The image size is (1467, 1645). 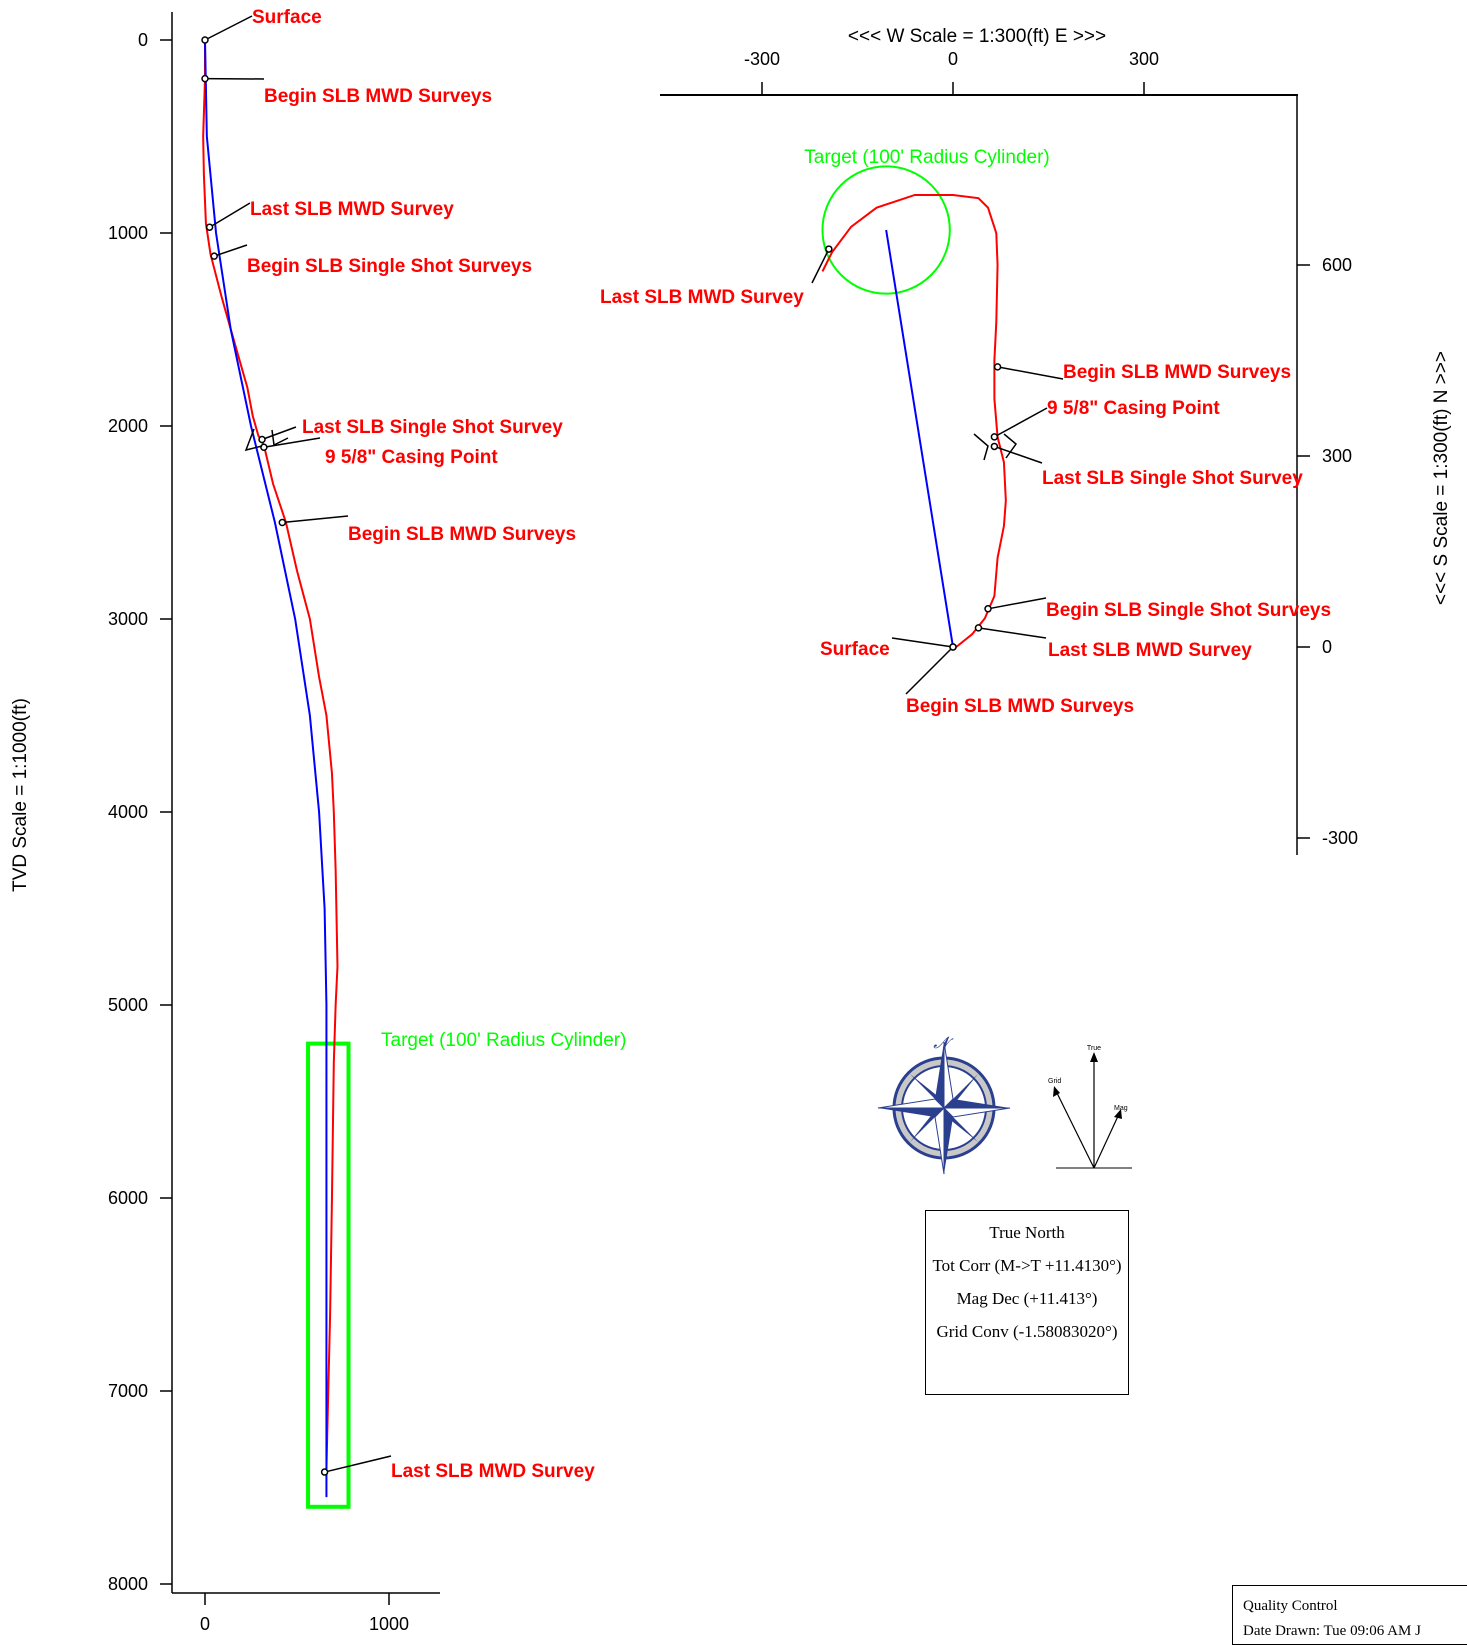 What do you see at coordinates (1340, 838) in the screenshot?
I see `p-y-tick-label: -300` at bounding box center [1340, 838].